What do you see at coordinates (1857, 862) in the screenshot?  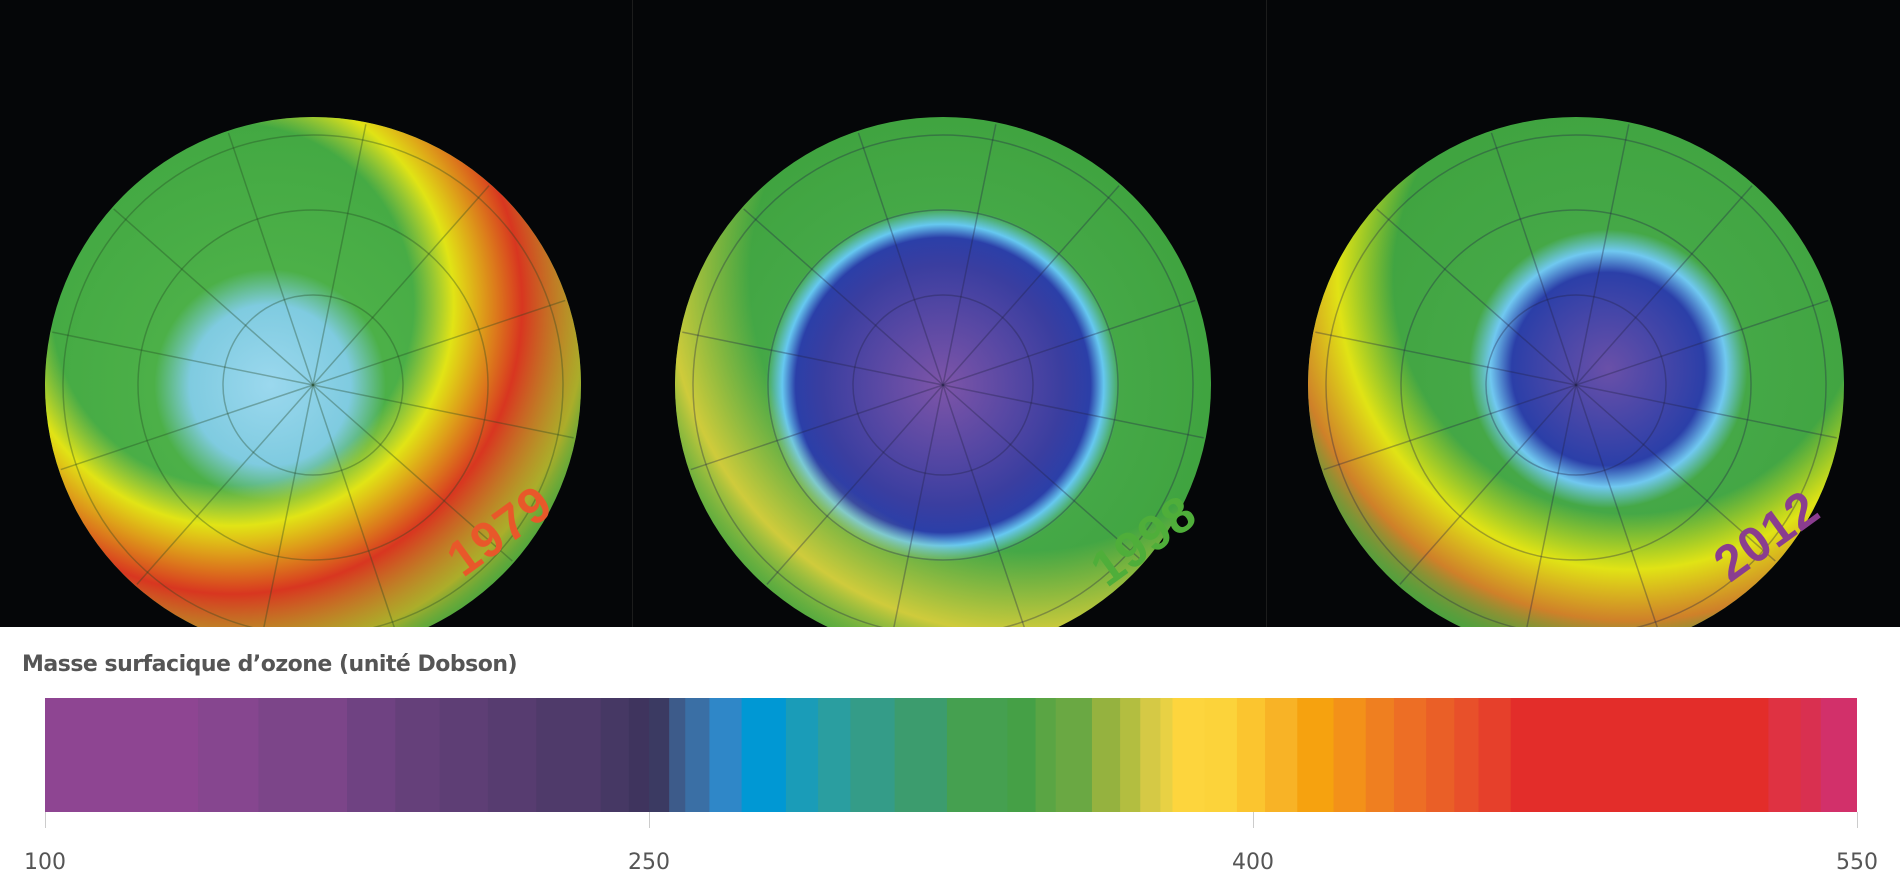 I see `tick-label: 550` at bounding box center [1857, 862].